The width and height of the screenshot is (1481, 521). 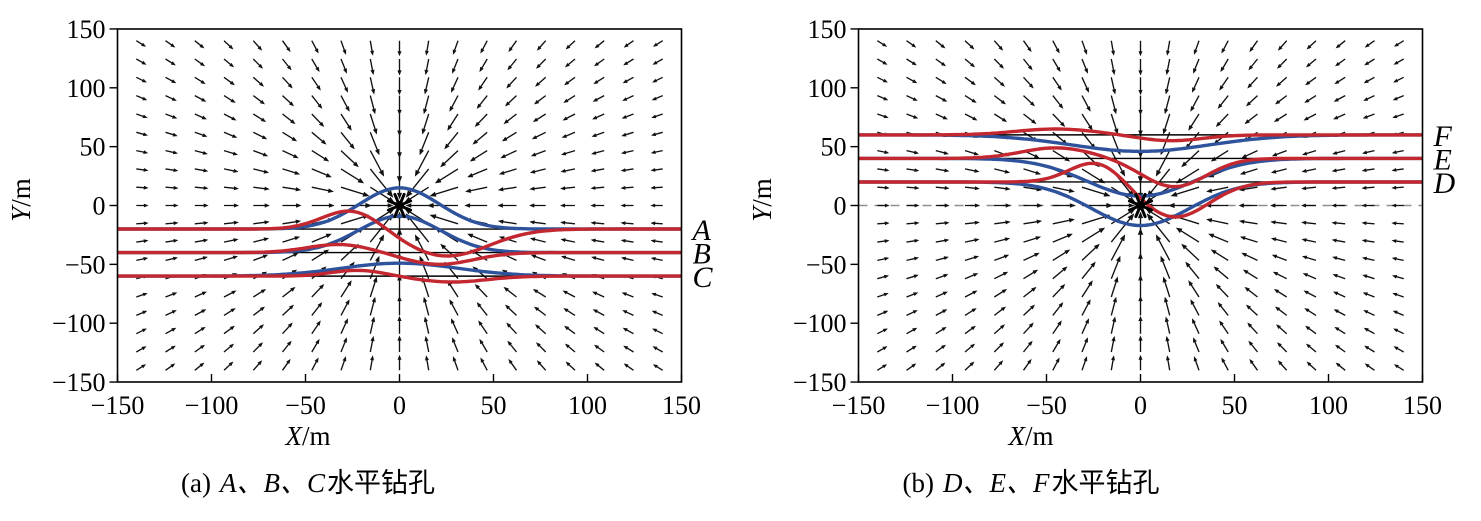 I want to click on borehole-label-D: D, so click(x=1444, y=183).